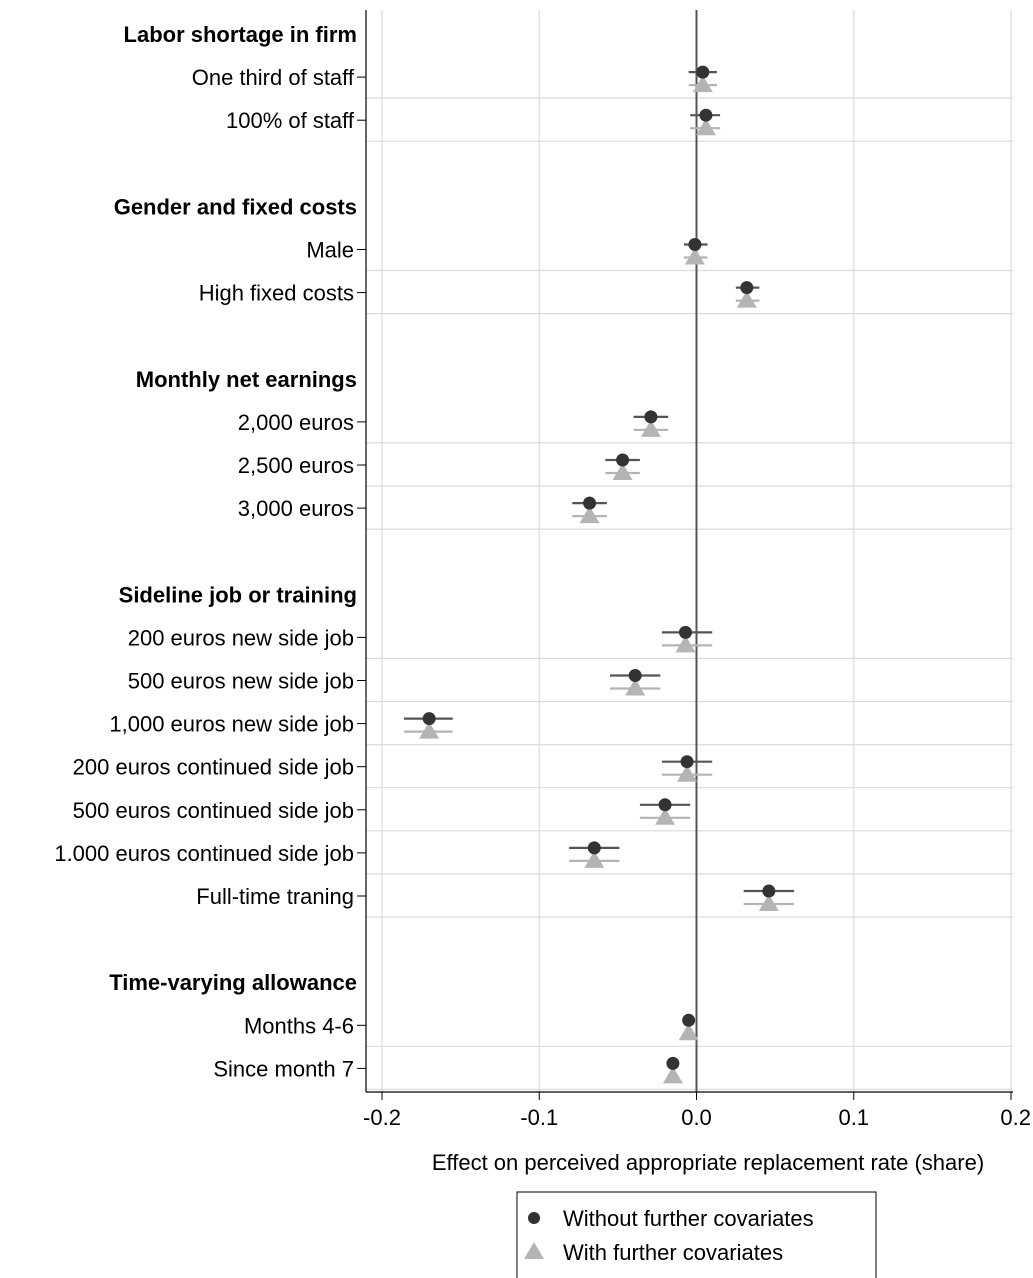 Image resolution: width=1033 pixels, height=1278 pixels. Describe the element at coordinates (673, 1252) in the screenshot. I see `legend-label-with: With further covariates` at that location.